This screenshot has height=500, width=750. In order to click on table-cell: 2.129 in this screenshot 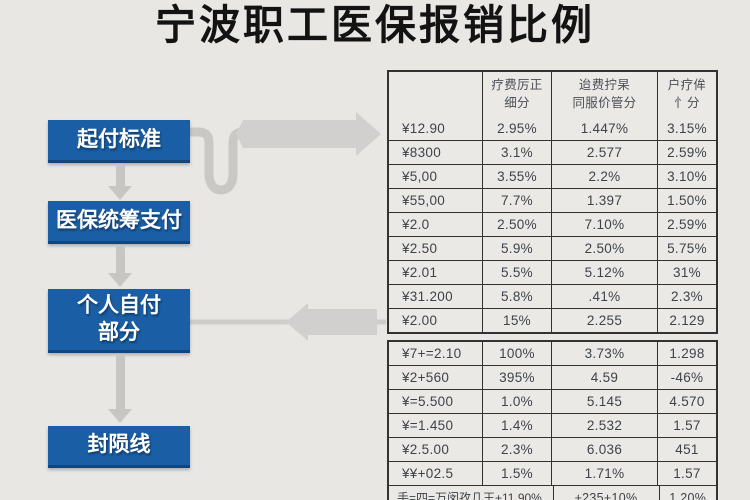, I will do `click(687, 320)`.